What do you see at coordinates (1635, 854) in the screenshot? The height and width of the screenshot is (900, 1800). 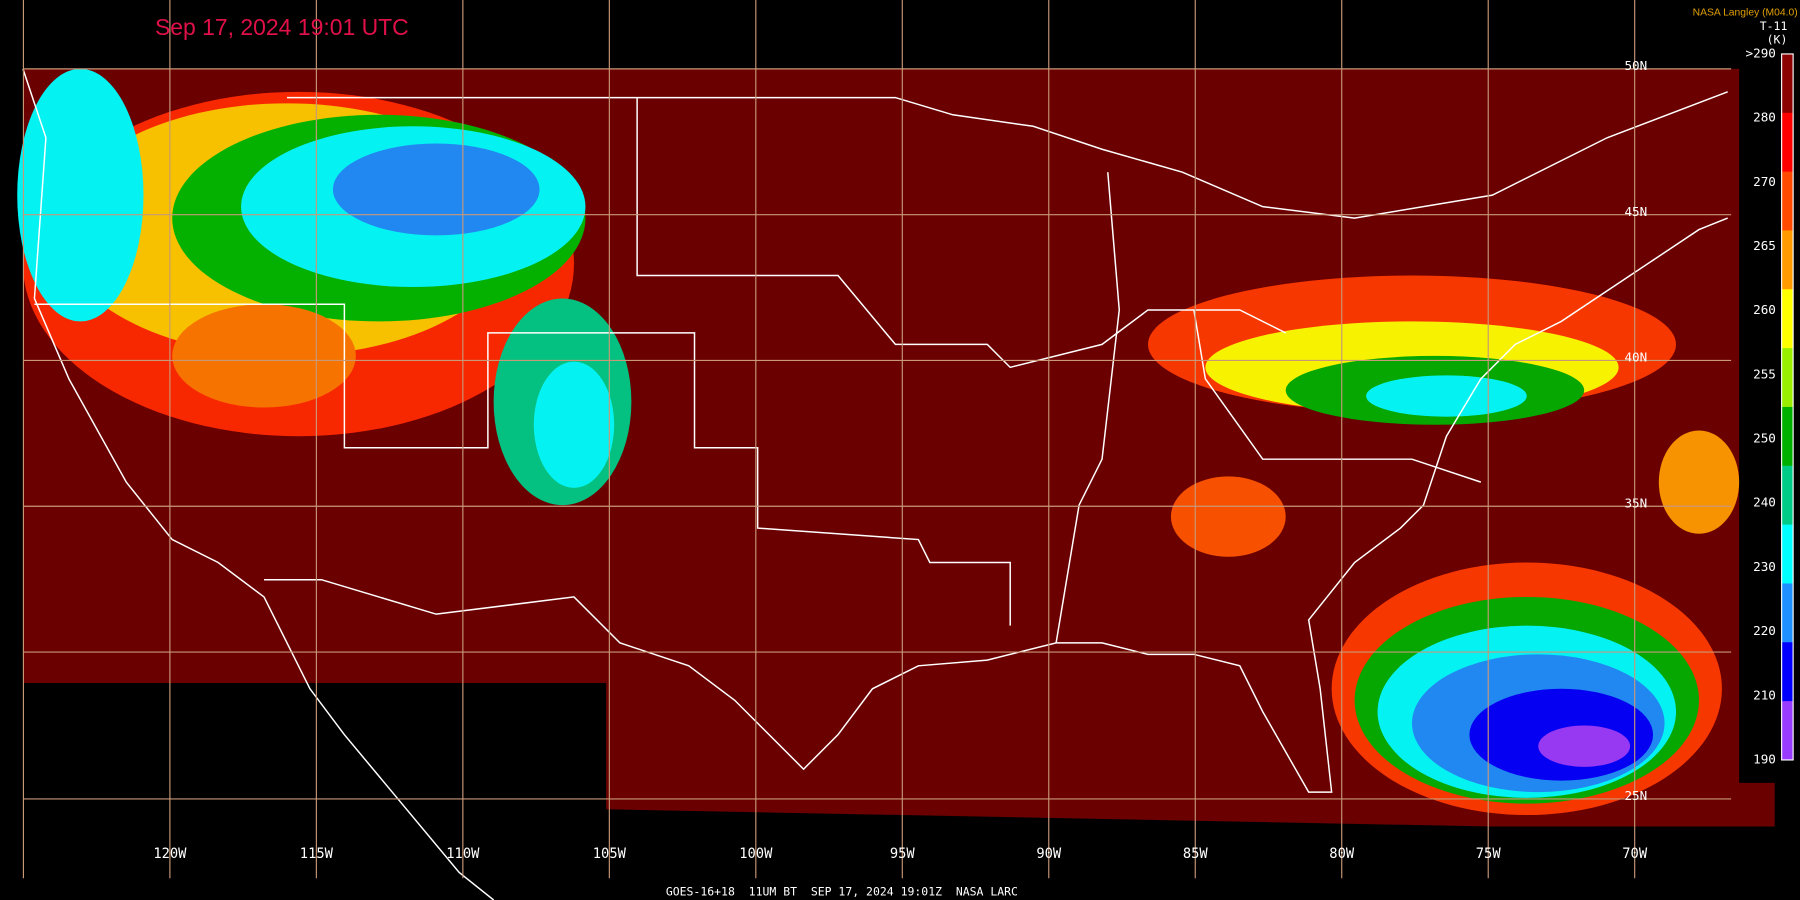 I see `longitude-label: 70W` at bounding box center [1635, 854].